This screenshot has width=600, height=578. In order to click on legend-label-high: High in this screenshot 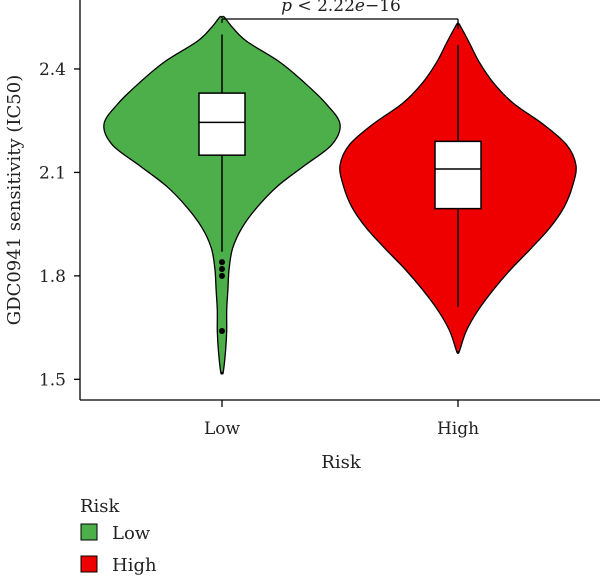, I will do `click(134, 565)`.